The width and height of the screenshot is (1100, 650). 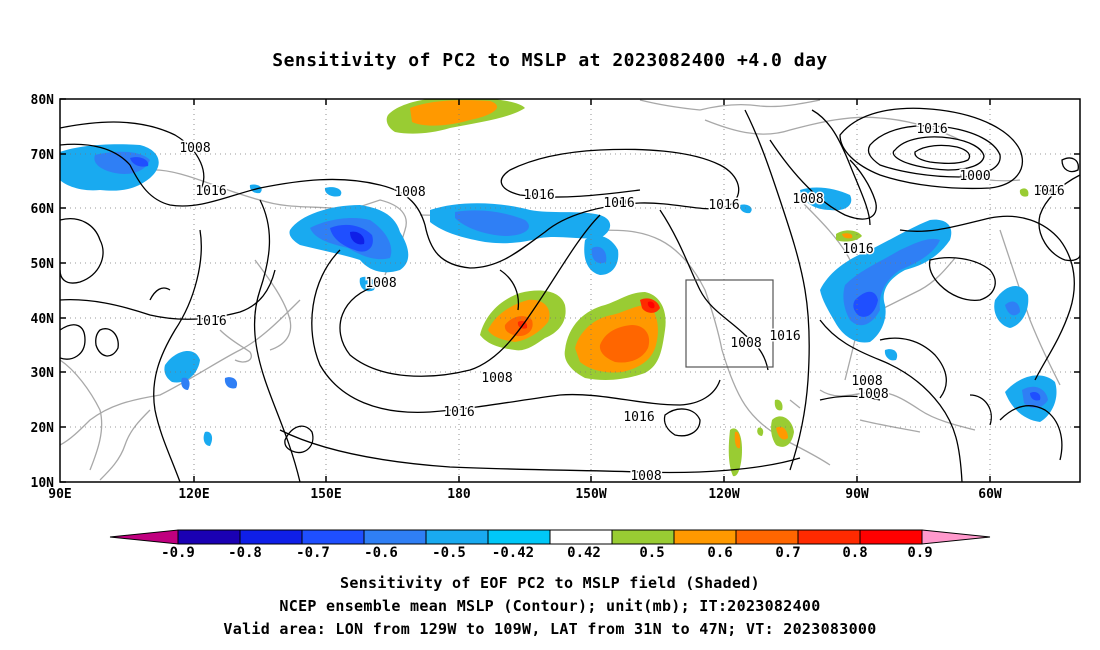 I want to click on latitude-labels: 80N 70N 60N 50N 40N 30N 20N 10N, so click(x=43, y=292).